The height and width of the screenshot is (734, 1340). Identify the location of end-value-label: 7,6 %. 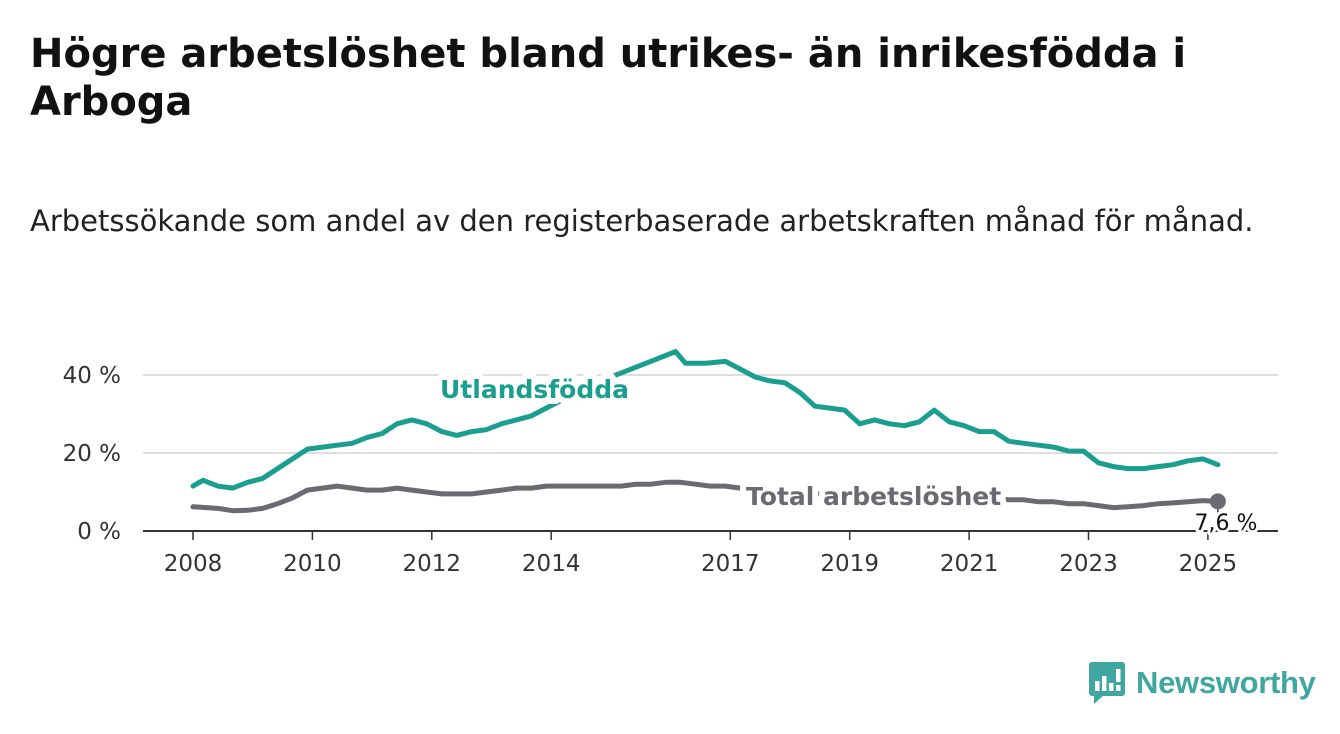
(1226, 523).